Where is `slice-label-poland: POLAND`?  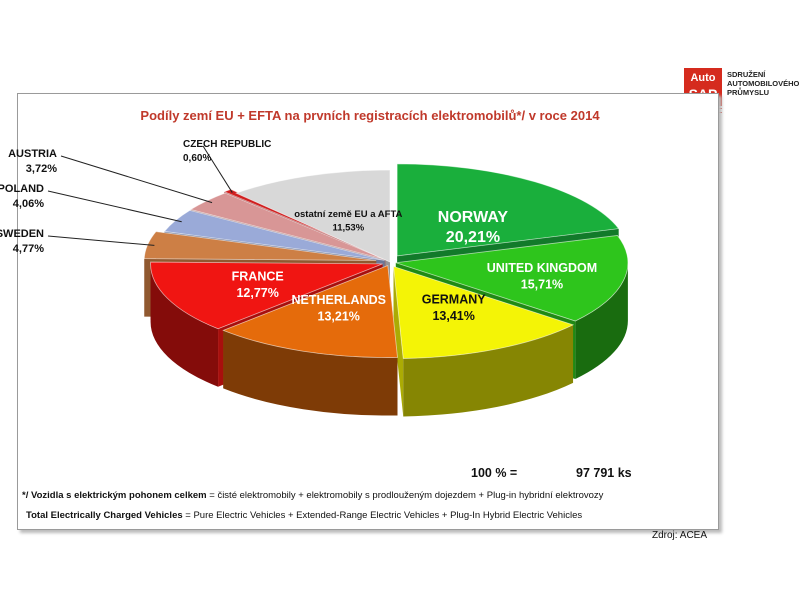
slice-label-poland: POLAND is located at coordinates (22, 189).